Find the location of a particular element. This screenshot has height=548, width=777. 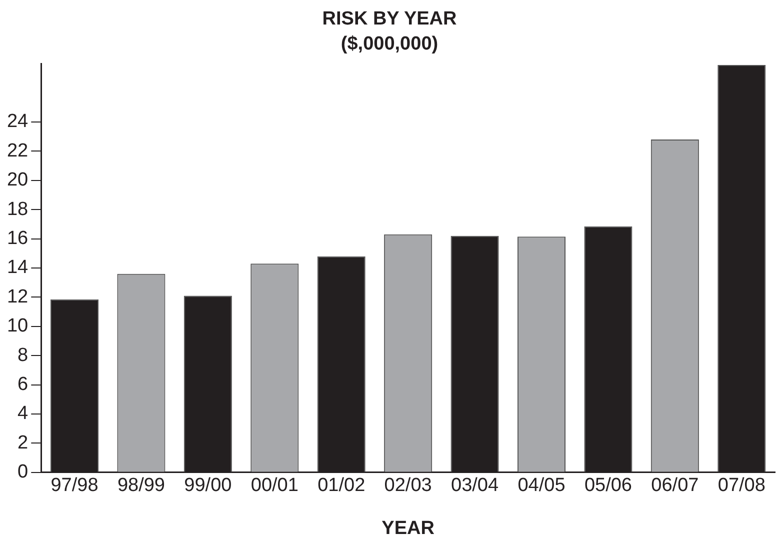

x-tick-label: 04/05 is located at coordinates (542, 485).